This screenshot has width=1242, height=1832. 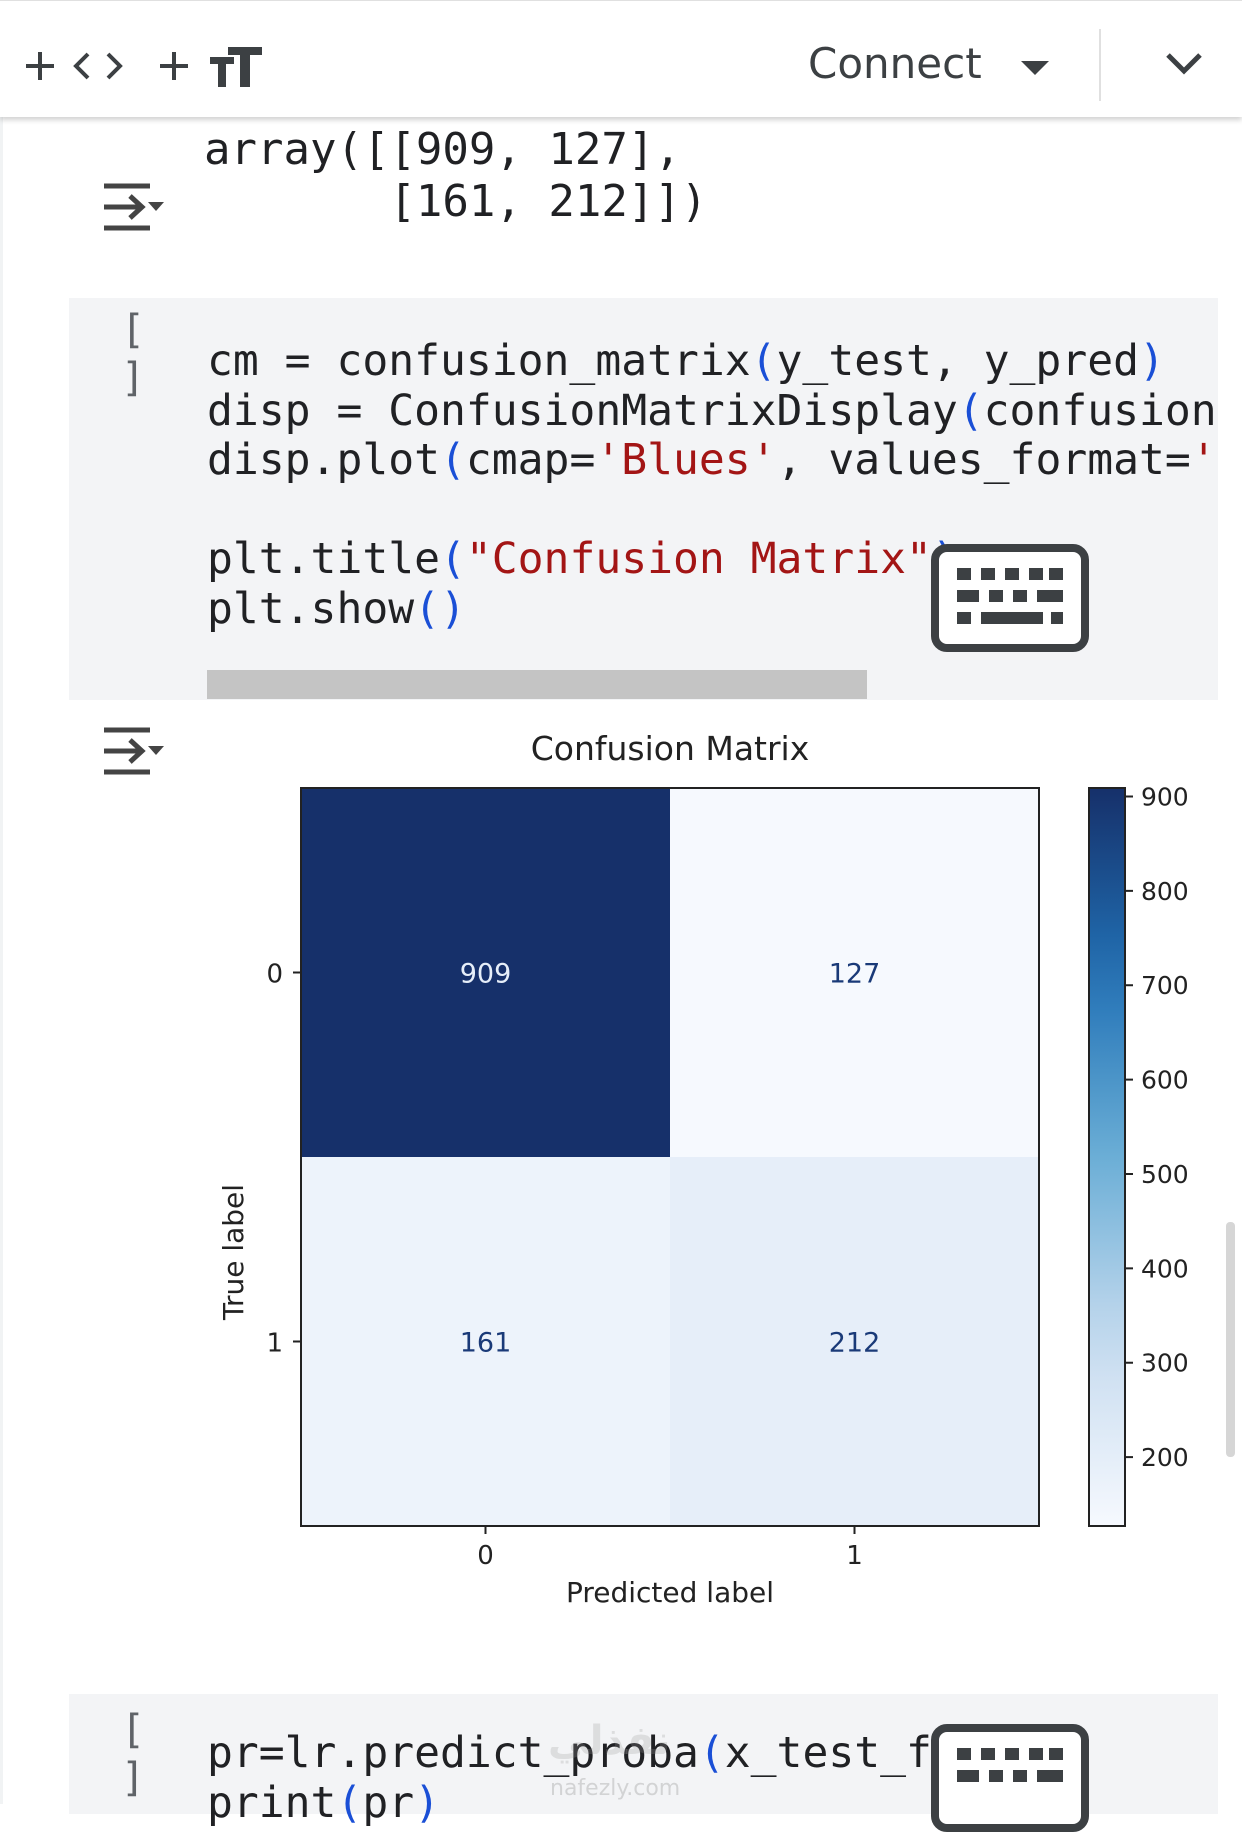 I want to click on connect-dropdown-button, so click(x=1035, y=67).